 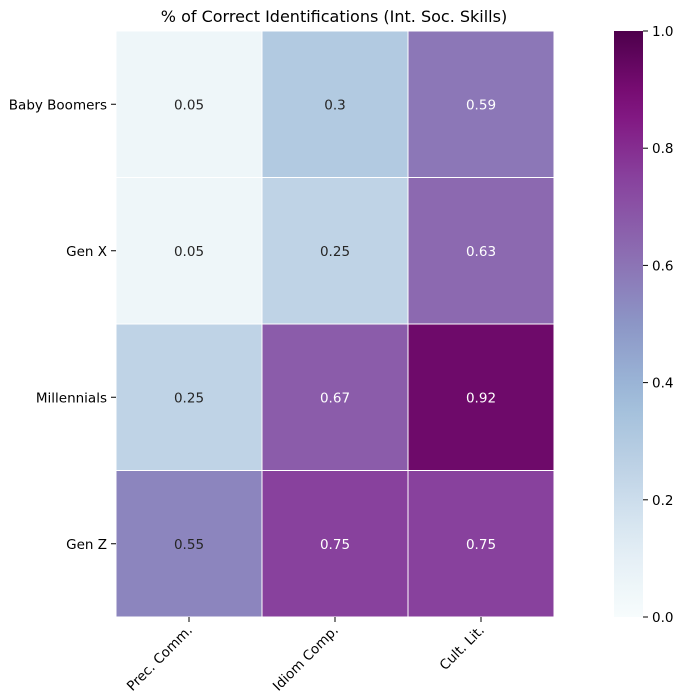 What do you see at coordinates (662, 149) in the screenshot?
I see `colorbar-tick-label-4: 0.8` at bounding box center [662, 149].